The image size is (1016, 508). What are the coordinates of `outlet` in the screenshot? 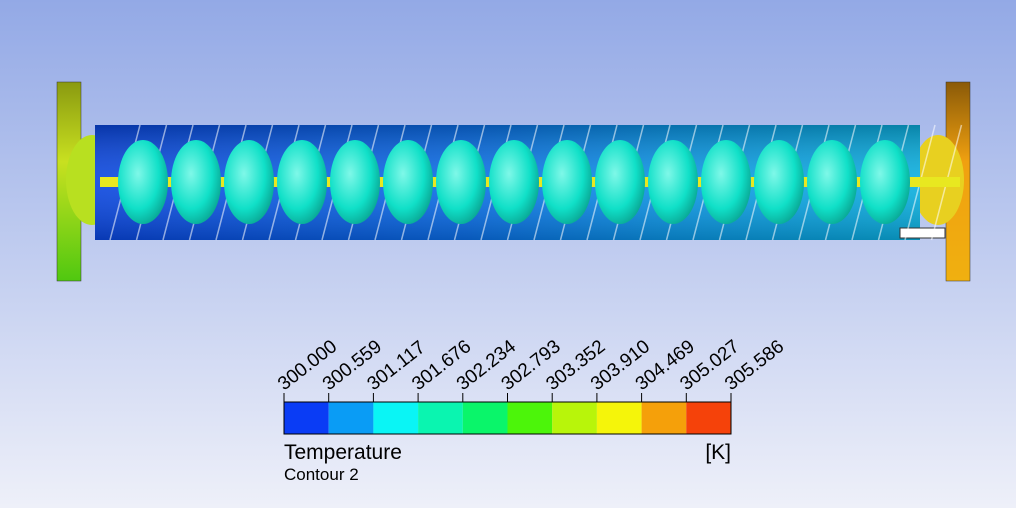 It's located at (922, 233).